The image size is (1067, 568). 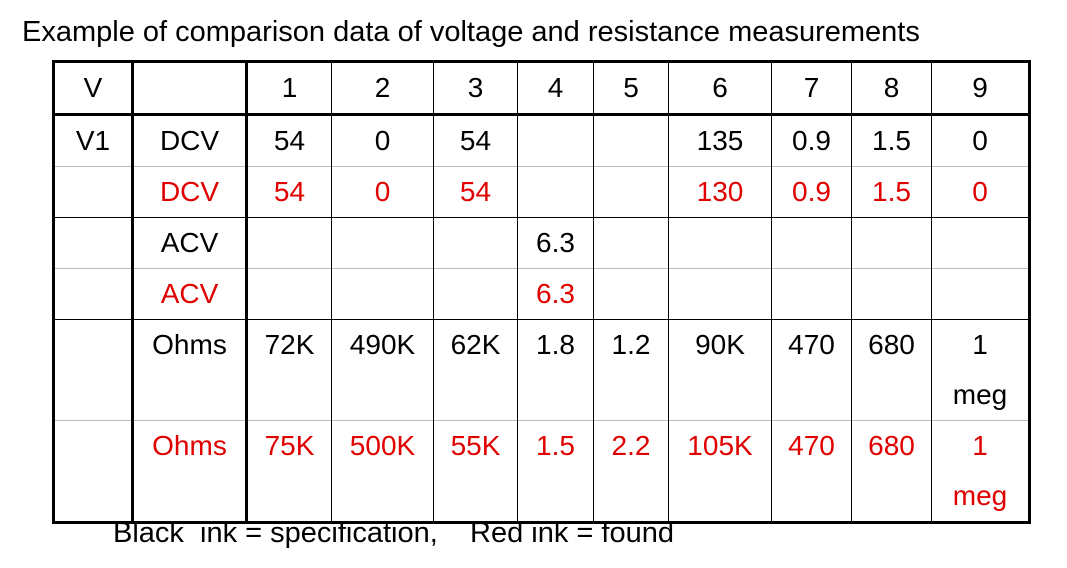 I want to click on table-cell: 3, so click(x=475, y=88).